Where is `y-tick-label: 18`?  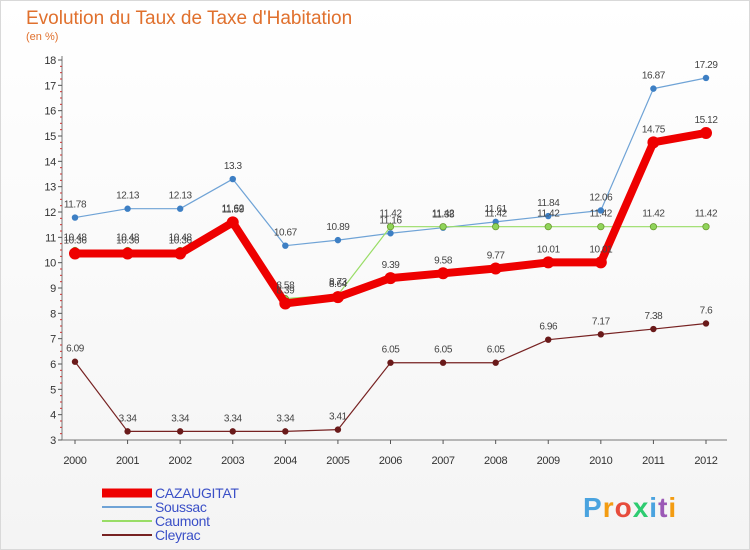
y-tick-label: 18 is located at coordinates (50, 61).